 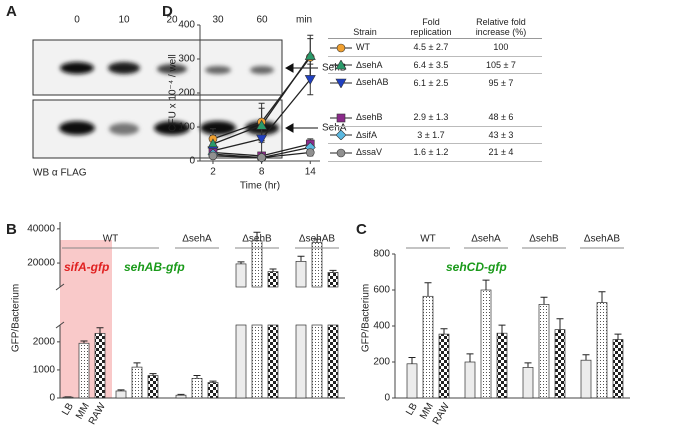 What do you see at coordinates (44, 370) in the screenshot?
I see `y-tick-label: 1000` at bounding box center [44, 370].